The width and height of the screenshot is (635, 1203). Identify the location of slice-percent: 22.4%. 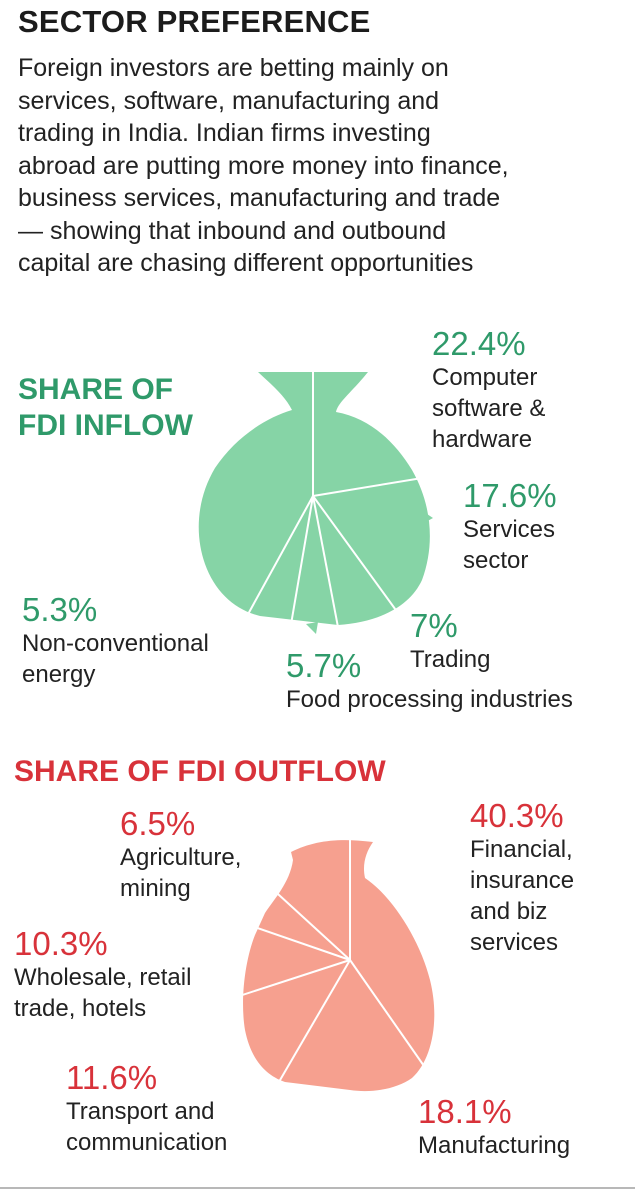
(479, 343).